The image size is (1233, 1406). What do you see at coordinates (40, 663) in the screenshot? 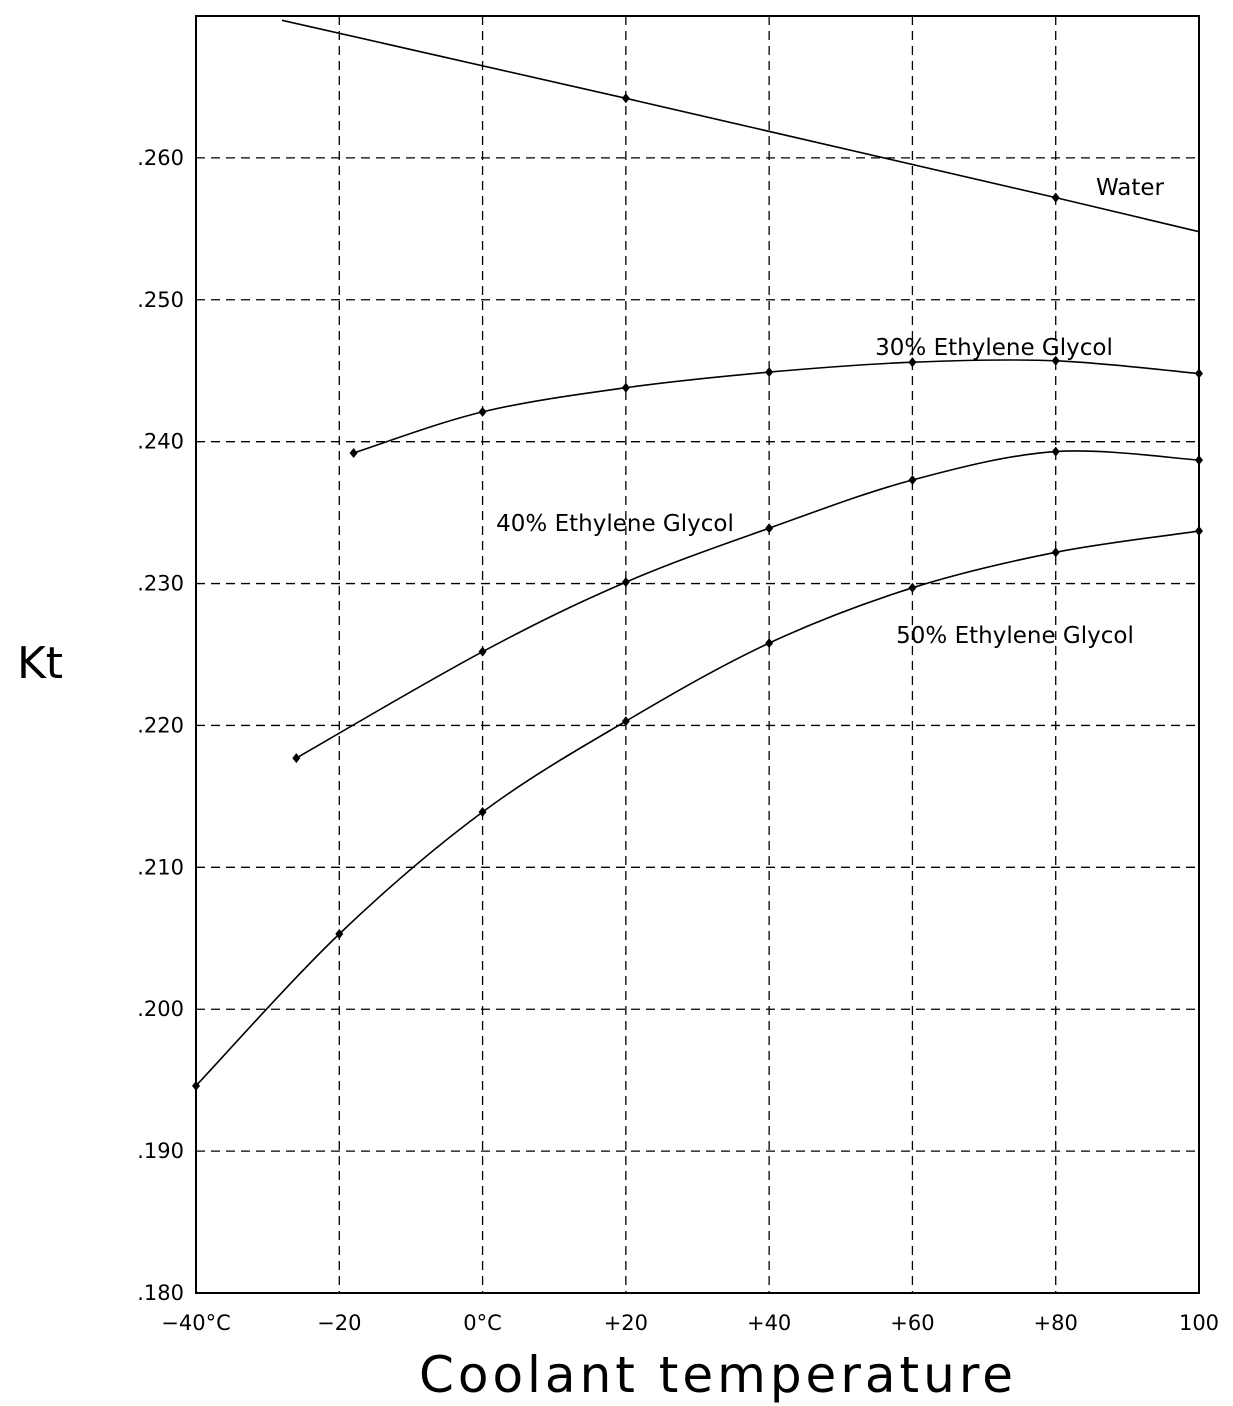
I see `y-axis-title: Kt` at bounding box center [40, 663].